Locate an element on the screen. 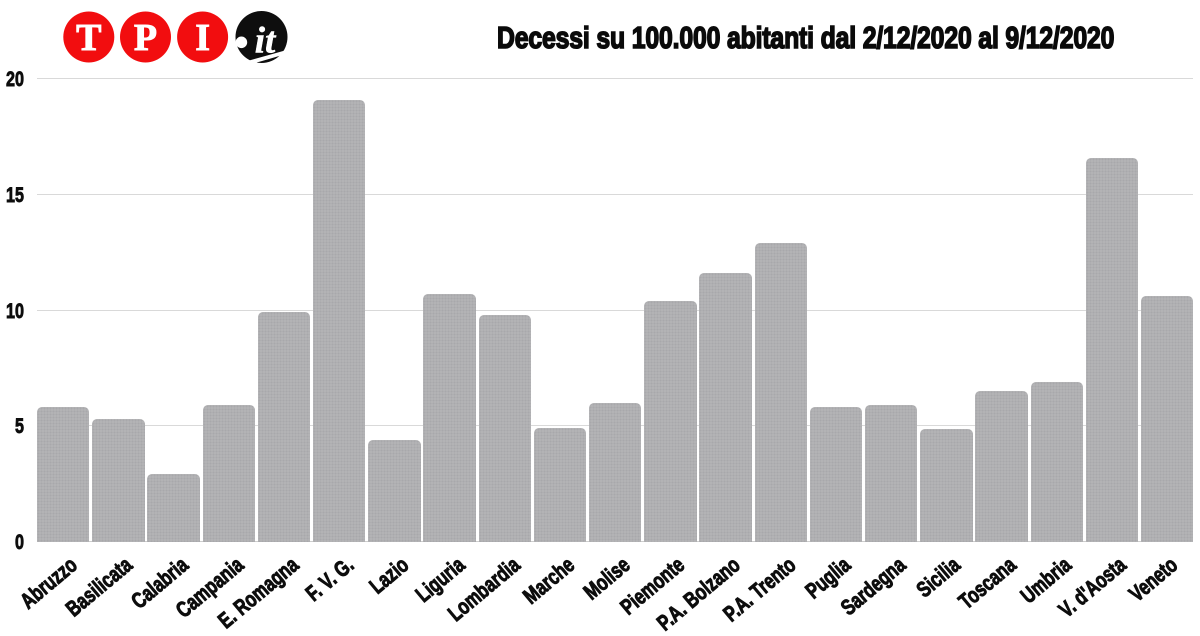  svg-text: I is located at coordinates (202, 38).